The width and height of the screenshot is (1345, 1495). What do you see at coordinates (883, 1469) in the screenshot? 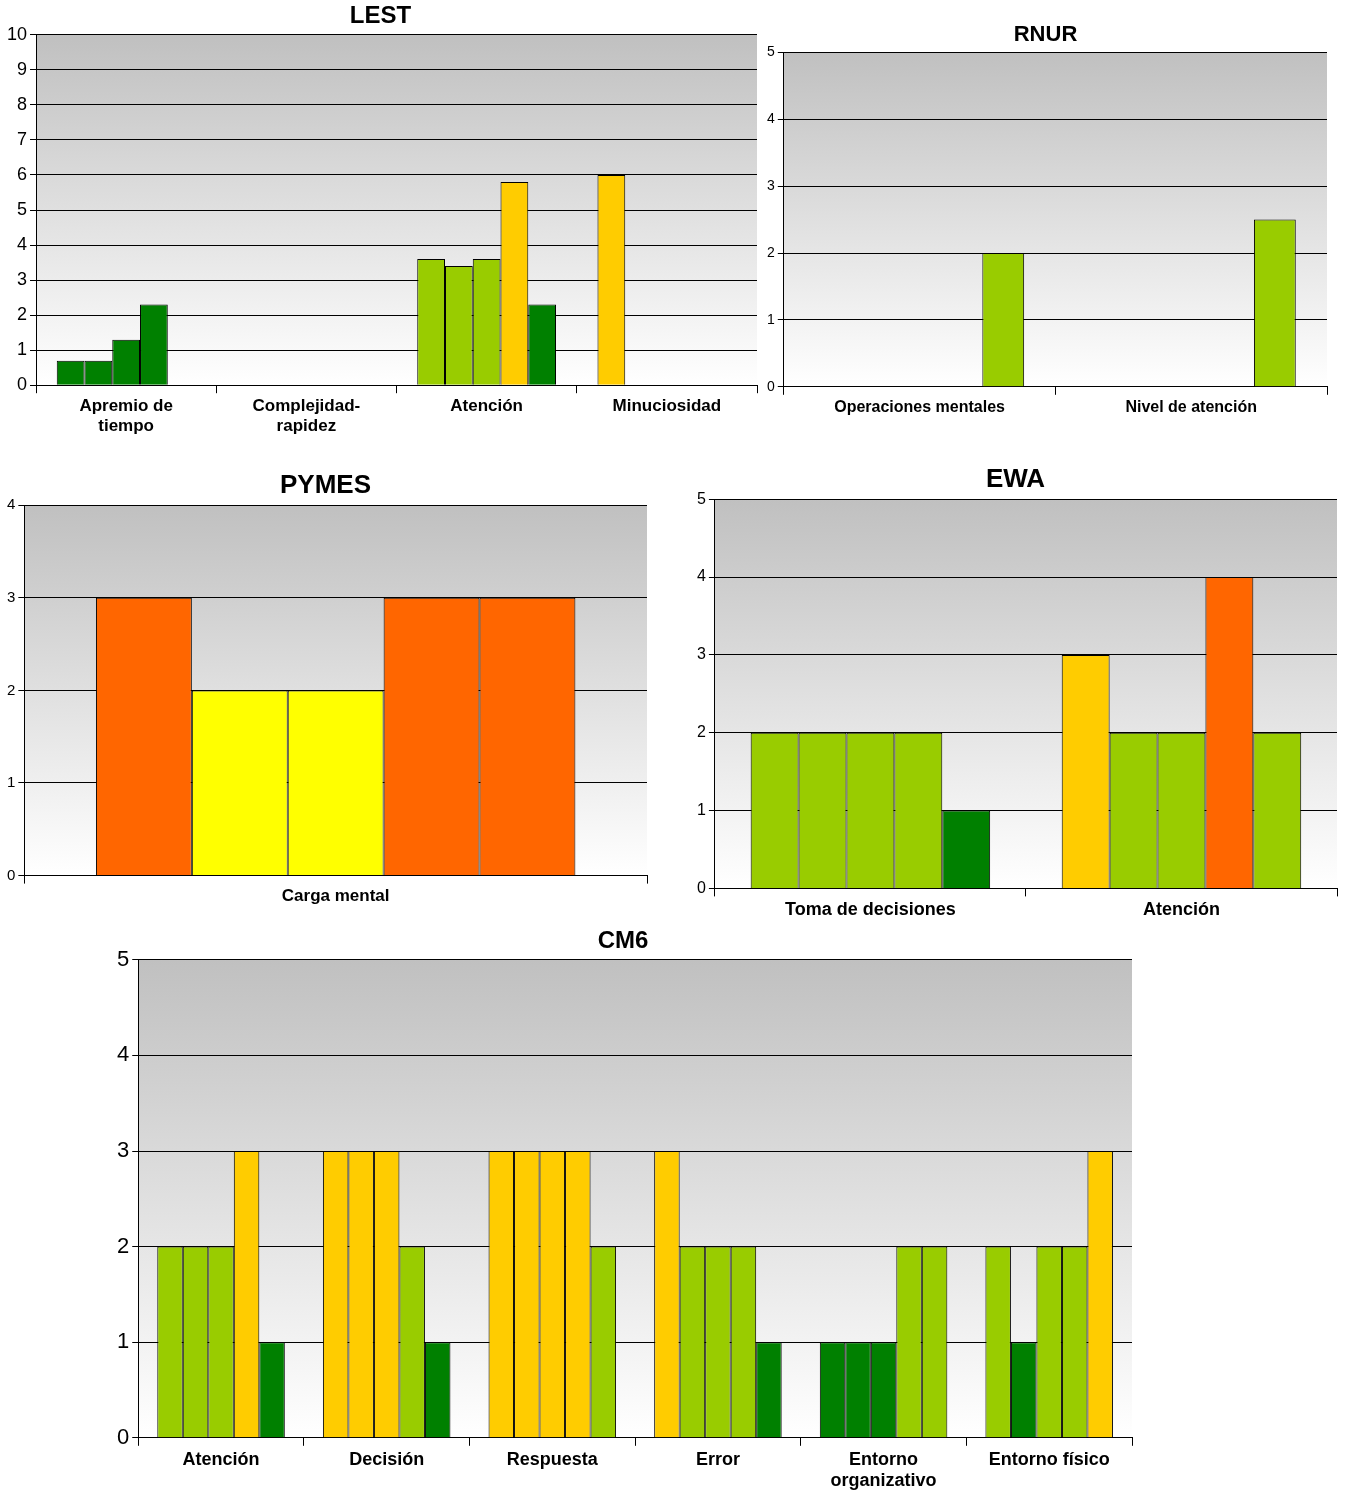
I see `x-tick-label: Entorno organizativo` at bounding box center [883, 1469].